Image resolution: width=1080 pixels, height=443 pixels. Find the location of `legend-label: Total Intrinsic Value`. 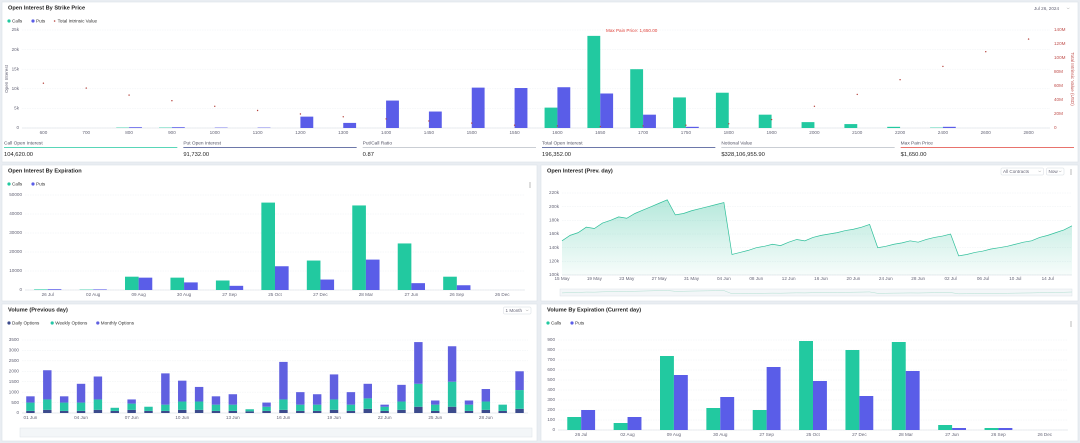

legend-label: Total Intrinsic Value is located at coordinates (78, 21).